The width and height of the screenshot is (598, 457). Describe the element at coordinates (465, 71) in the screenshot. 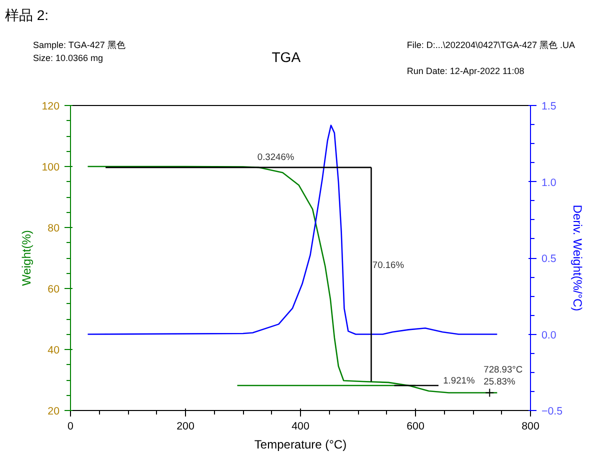

I see `text: Run Date: 12-Apr-2022 11:08` at that location.